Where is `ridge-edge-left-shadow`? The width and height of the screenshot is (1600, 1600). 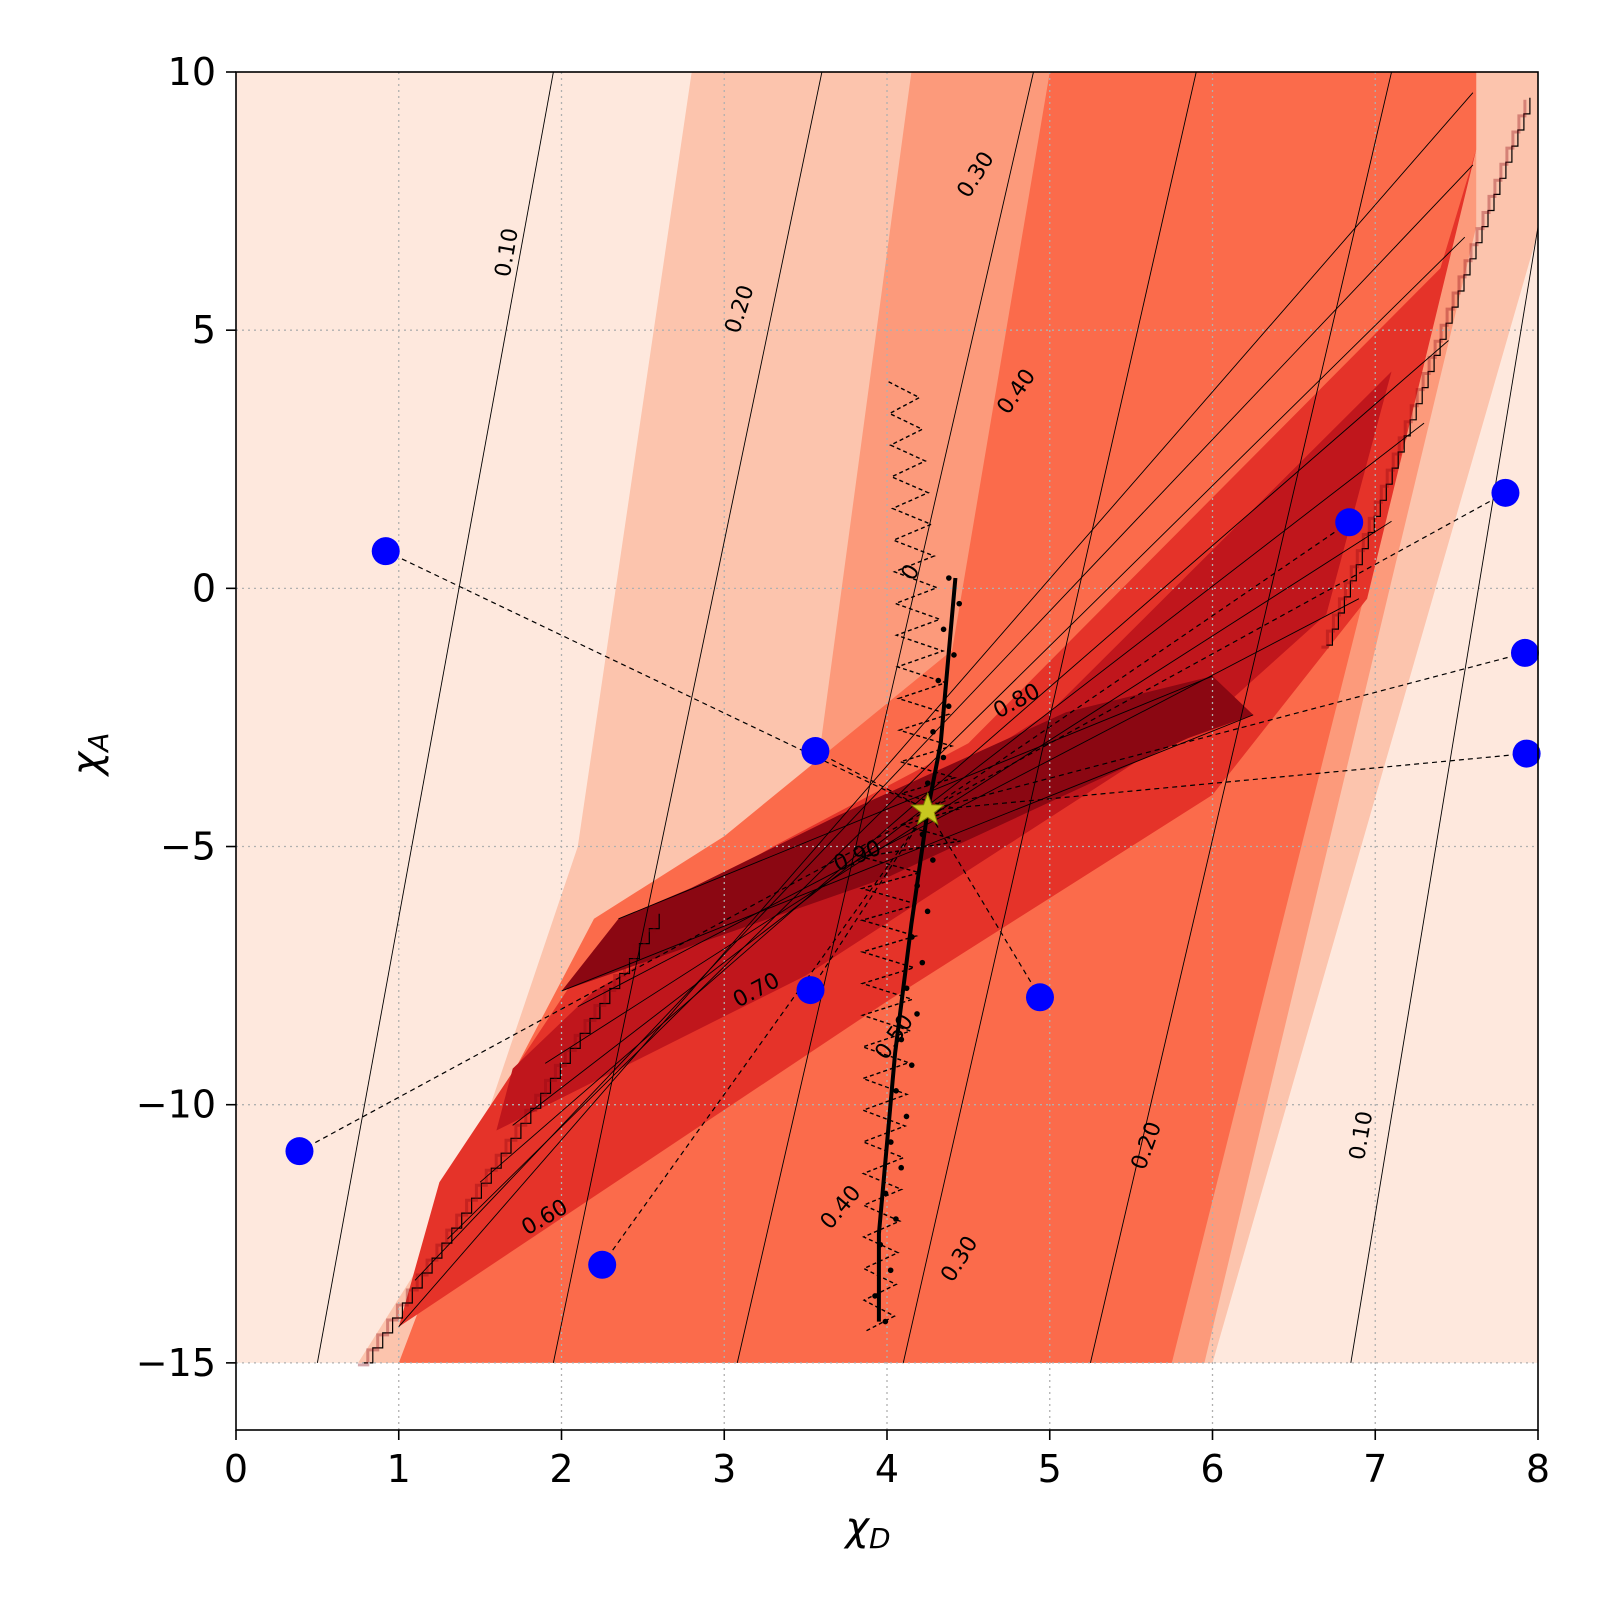 ridge-edge-left-shadow is located at coordinates (506, 1141).